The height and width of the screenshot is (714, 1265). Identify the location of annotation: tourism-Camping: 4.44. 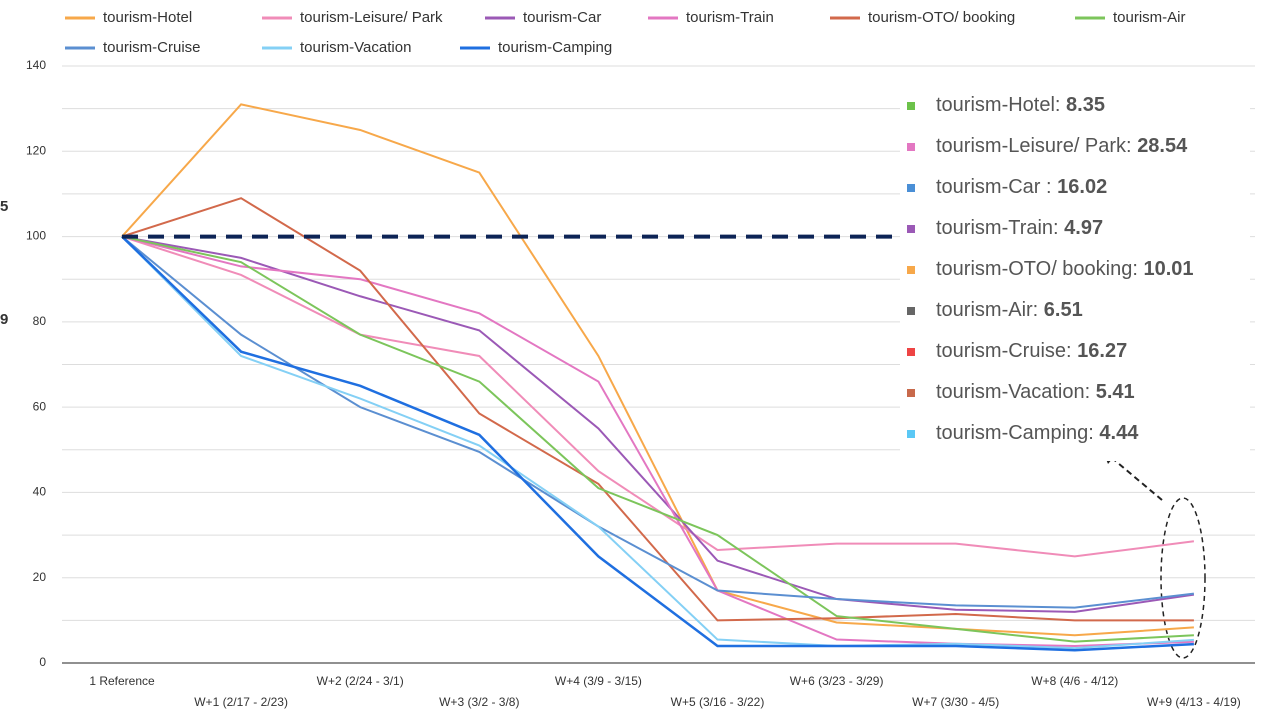
(1037, 433).